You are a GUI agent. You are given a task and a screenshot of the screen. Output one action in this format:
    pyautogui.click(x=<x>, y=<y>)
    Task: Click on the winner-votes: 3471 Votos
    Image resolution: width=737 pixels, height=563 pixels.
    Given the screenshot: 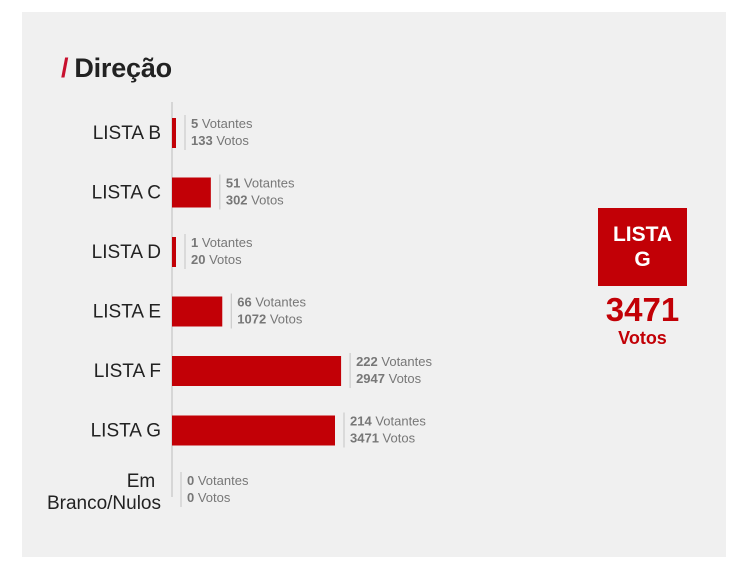 What is the action you would take?
    pyautogui.click(x=642, y=320)
    